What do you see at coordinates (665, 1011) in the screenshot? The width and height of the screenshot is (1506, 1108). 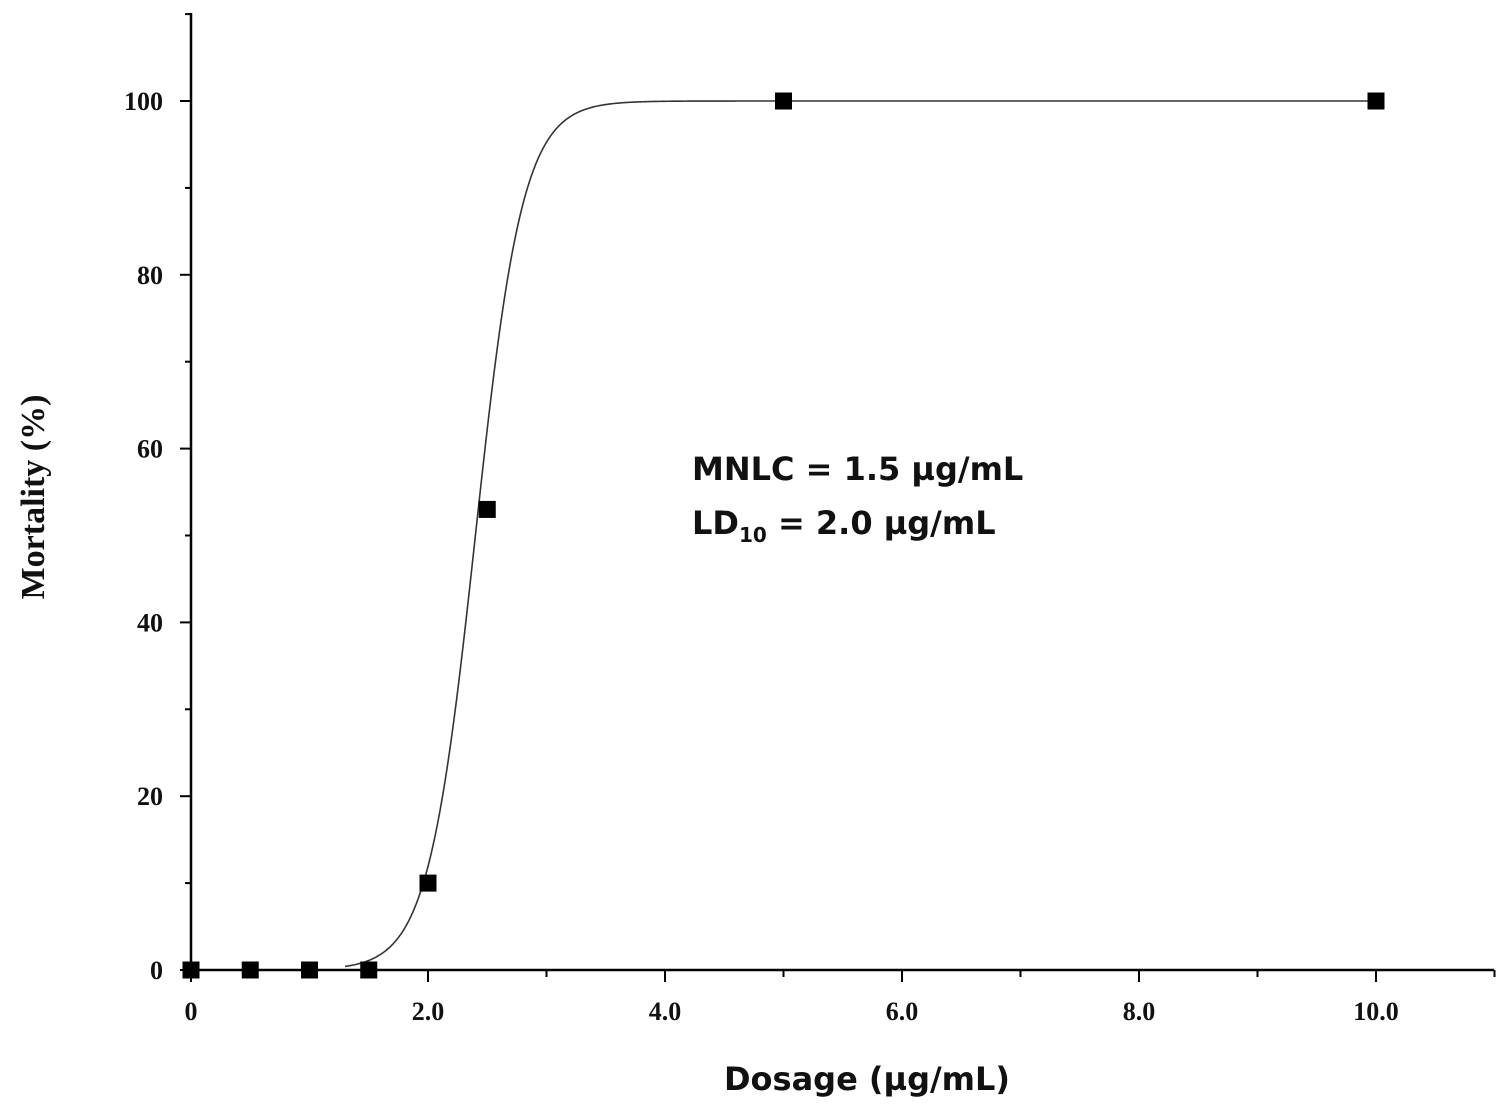 I see `x-tick-label: 4.0` at bounding box center [665, 1011].